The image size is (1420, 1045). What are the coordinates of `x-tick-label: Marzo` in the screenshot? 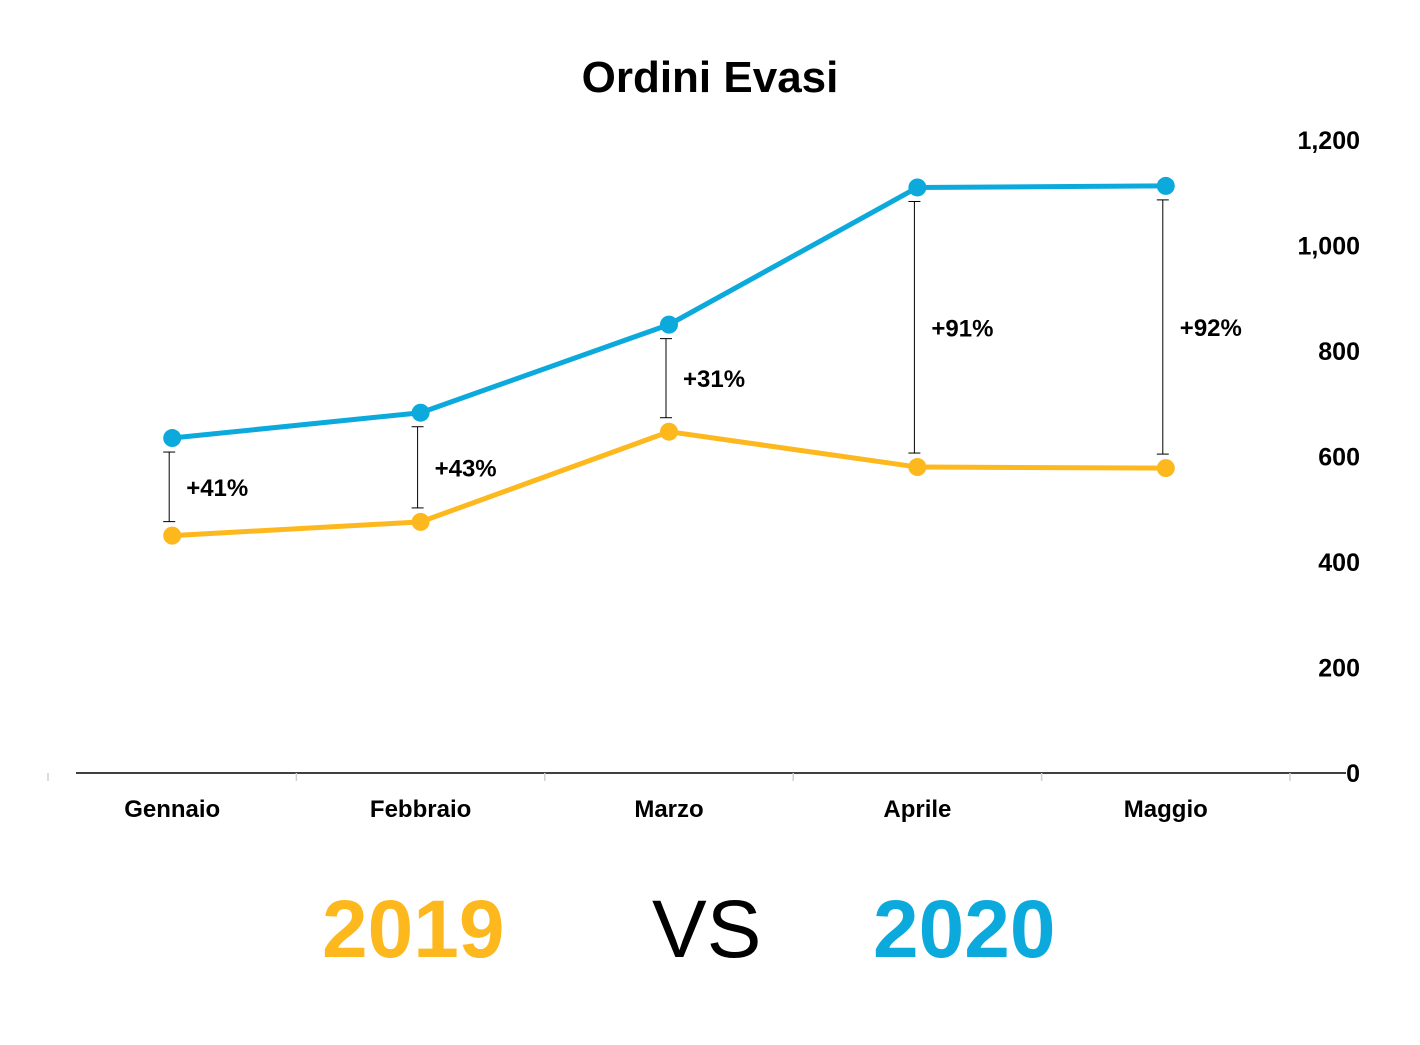 It's located at (668, 809).